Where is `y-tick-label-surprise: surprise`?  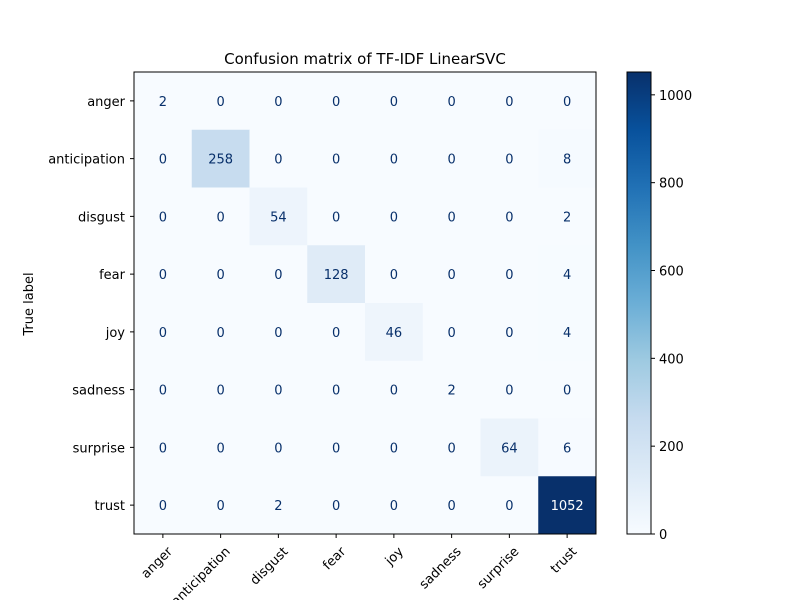
y-tick-label-surprise: surprise is located at coordinates (99, 448).